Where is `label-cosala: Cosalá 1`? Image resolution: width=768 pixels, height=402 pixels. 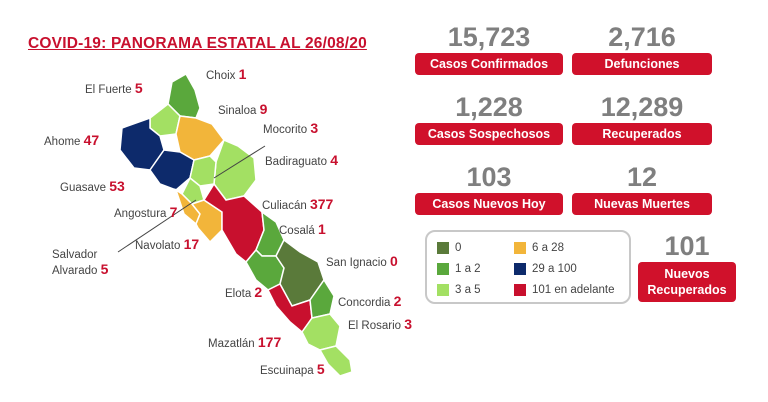 label-cosala: Cosalá 1 is located at coordinates (302, 229).